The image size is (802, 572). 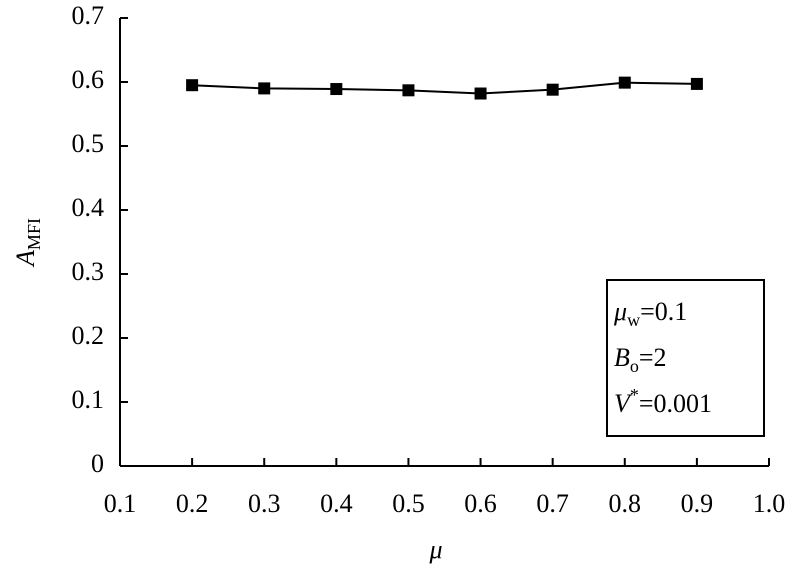 I want to click on annotation-sup: *, so click(x=634, y=395).